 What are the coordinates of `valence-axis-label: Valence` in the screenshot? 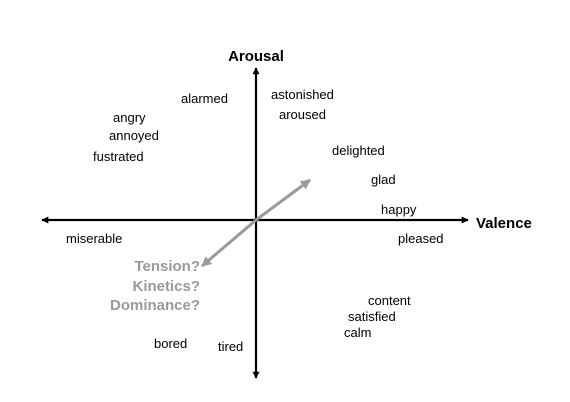 It's located at (504, 223).